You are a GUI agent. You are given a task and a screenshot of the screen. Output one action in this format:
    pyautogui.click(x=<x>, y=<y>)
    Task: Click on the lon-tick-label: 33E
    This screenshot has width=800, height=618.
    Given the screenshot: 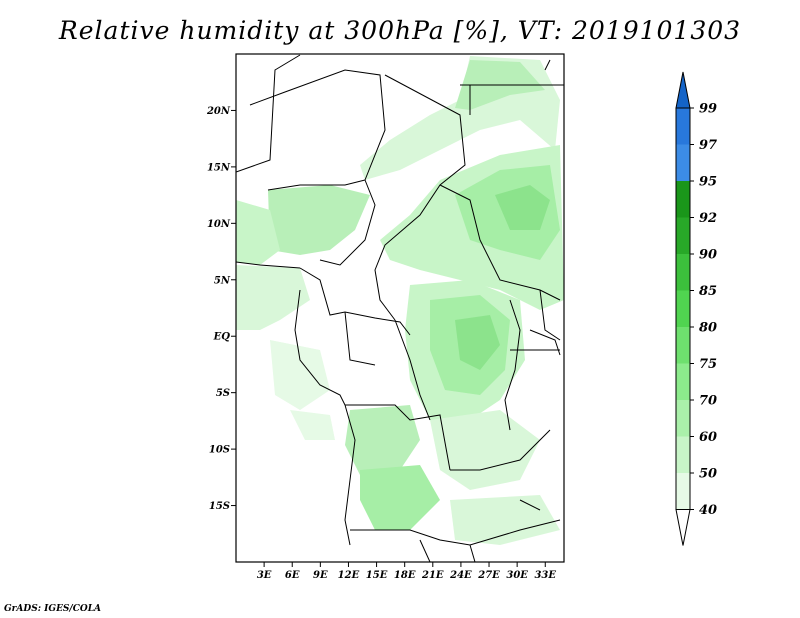 What is the action you would take?
    pyautogui.click(x=545, y=575)
    